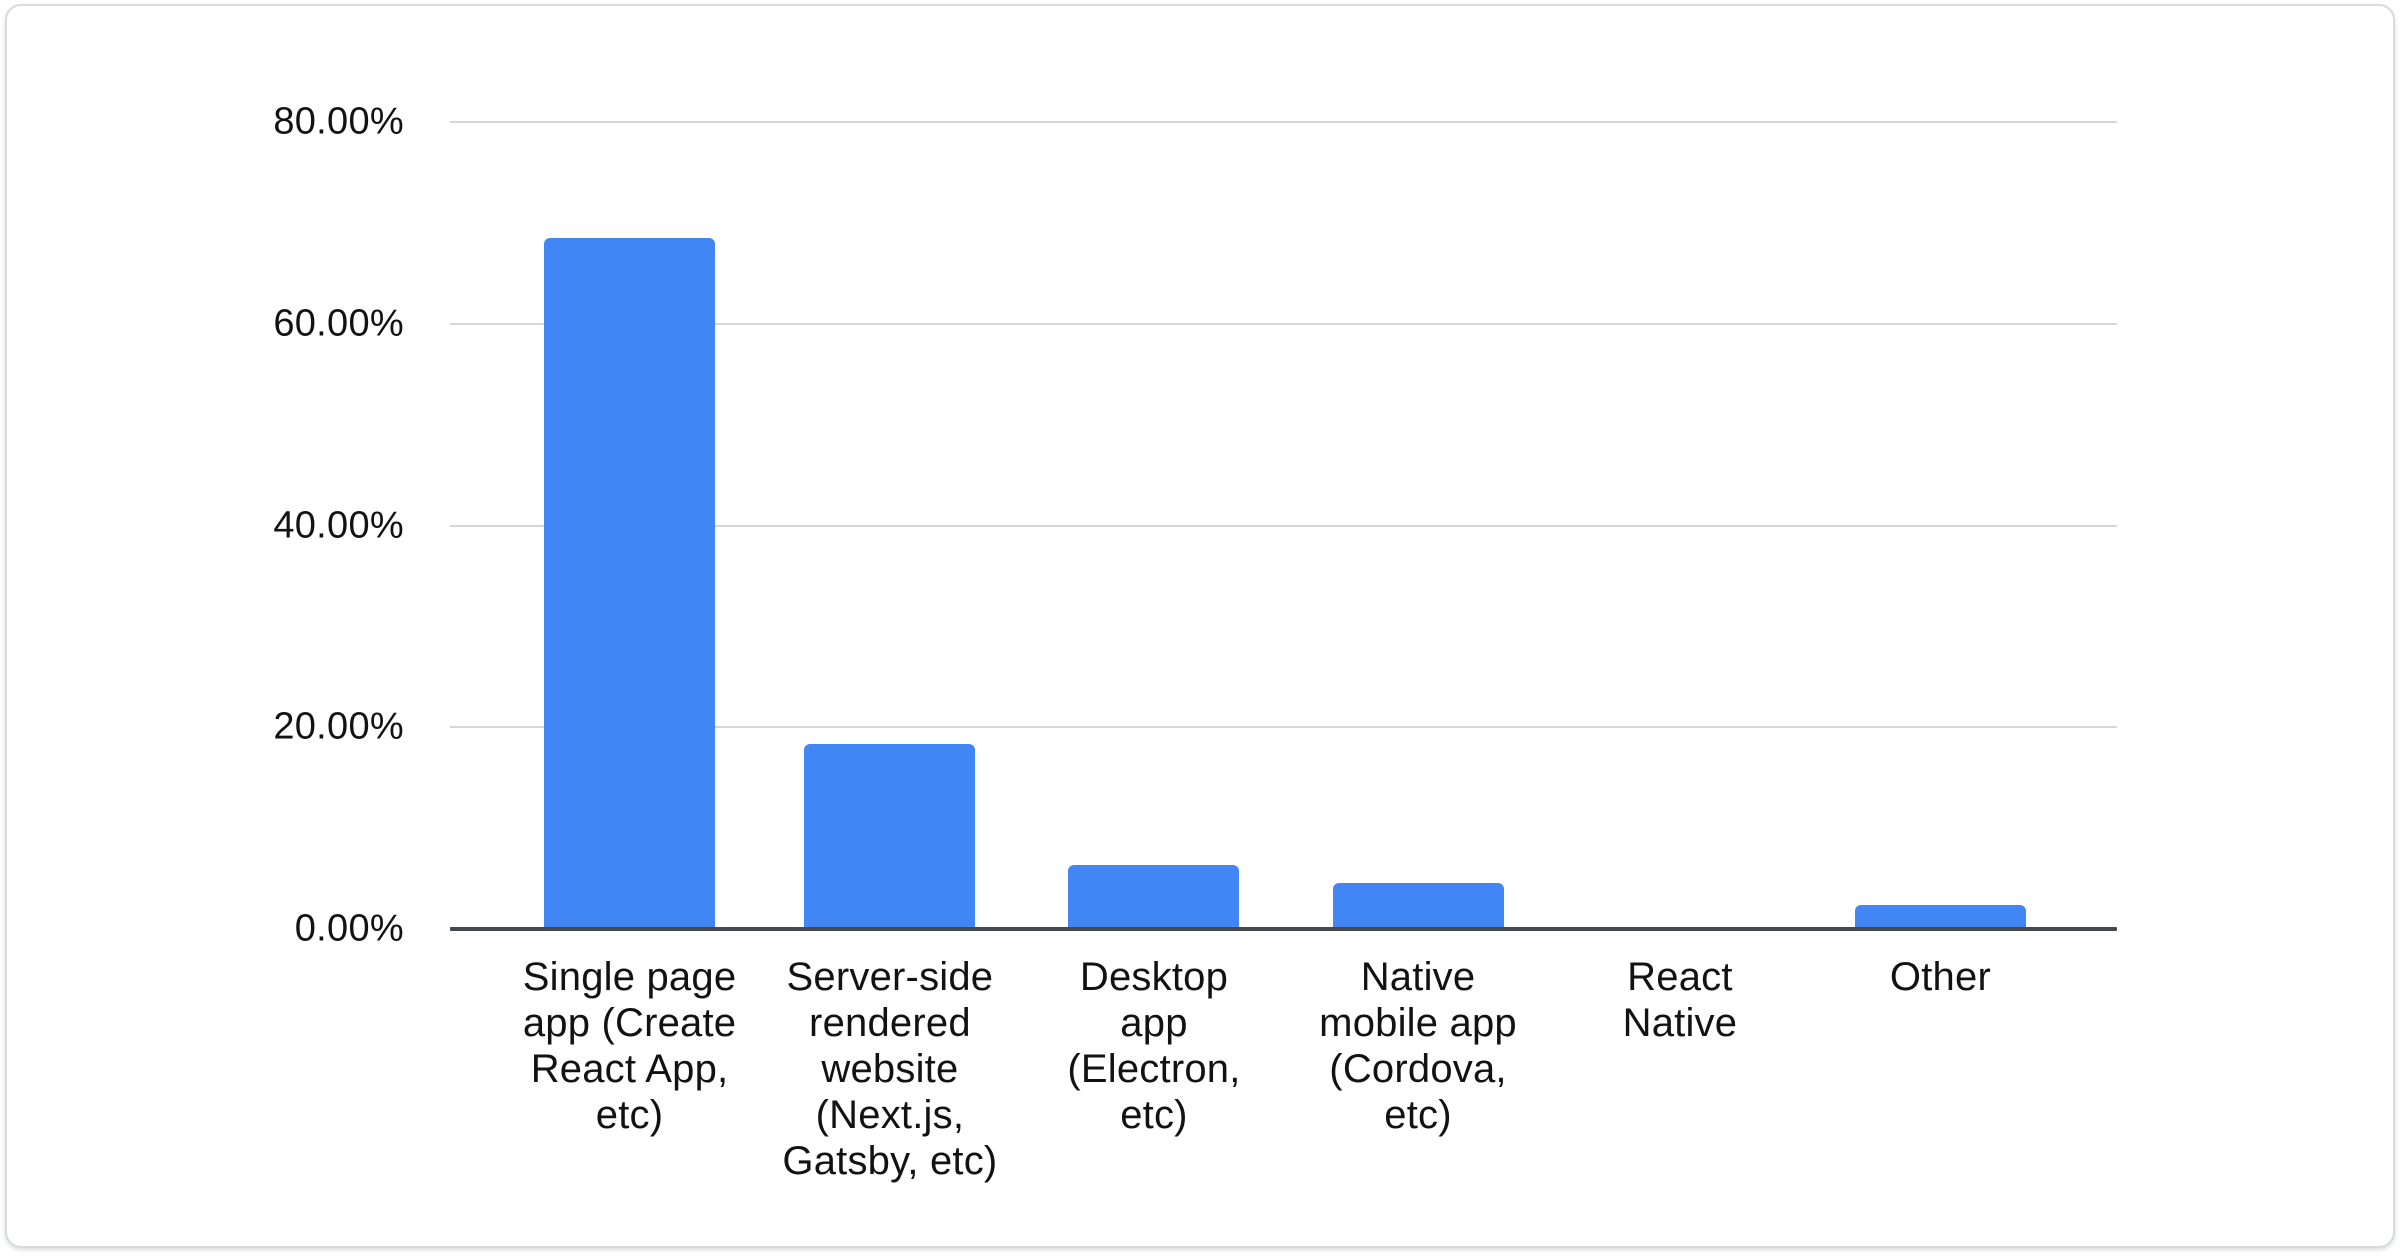  What do you see at coordinates (629, 1046) in the screenshot?
I see `x-axis-tick-label: Single page app (Create React App, etc)` at bounding box center [629, 1046].